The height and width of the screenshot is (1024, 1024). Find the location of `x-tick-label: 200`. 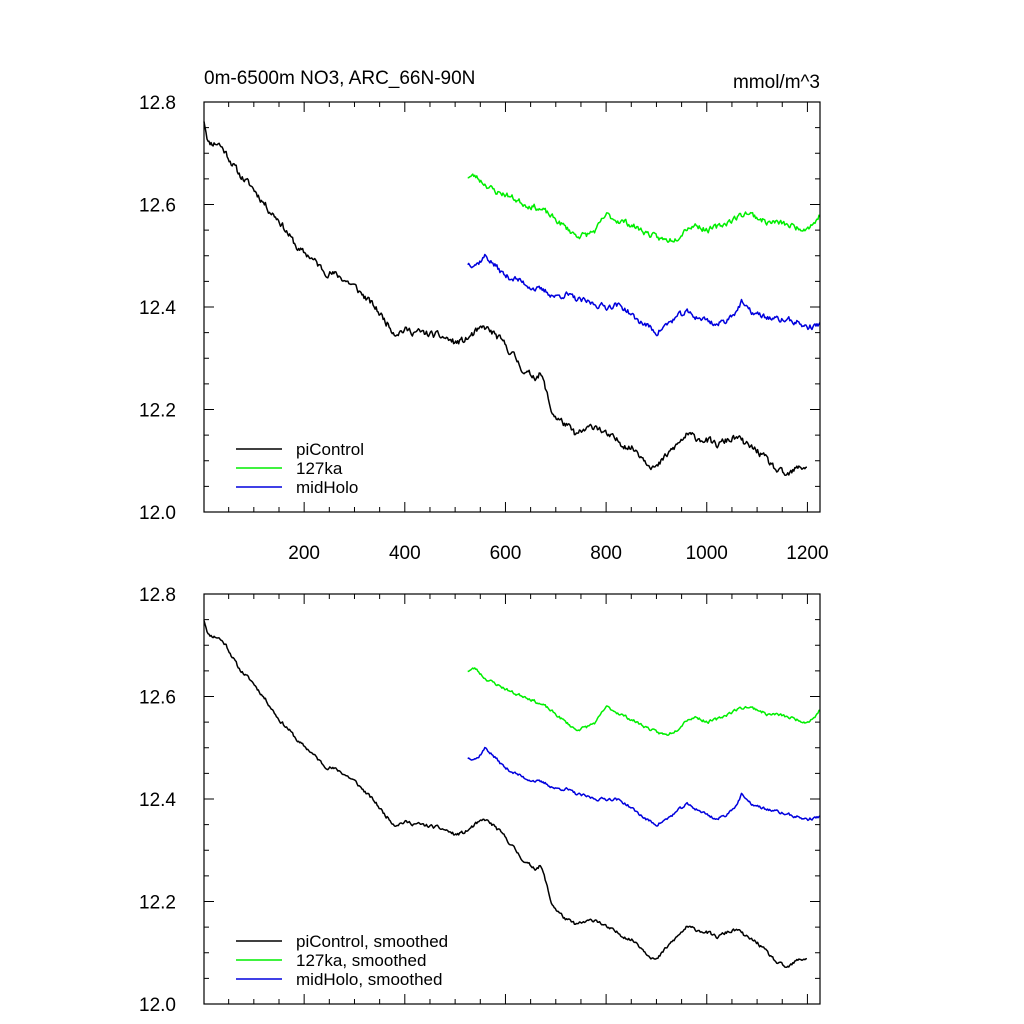

x-tick-label: 200 is located at coordinates (304, 553).